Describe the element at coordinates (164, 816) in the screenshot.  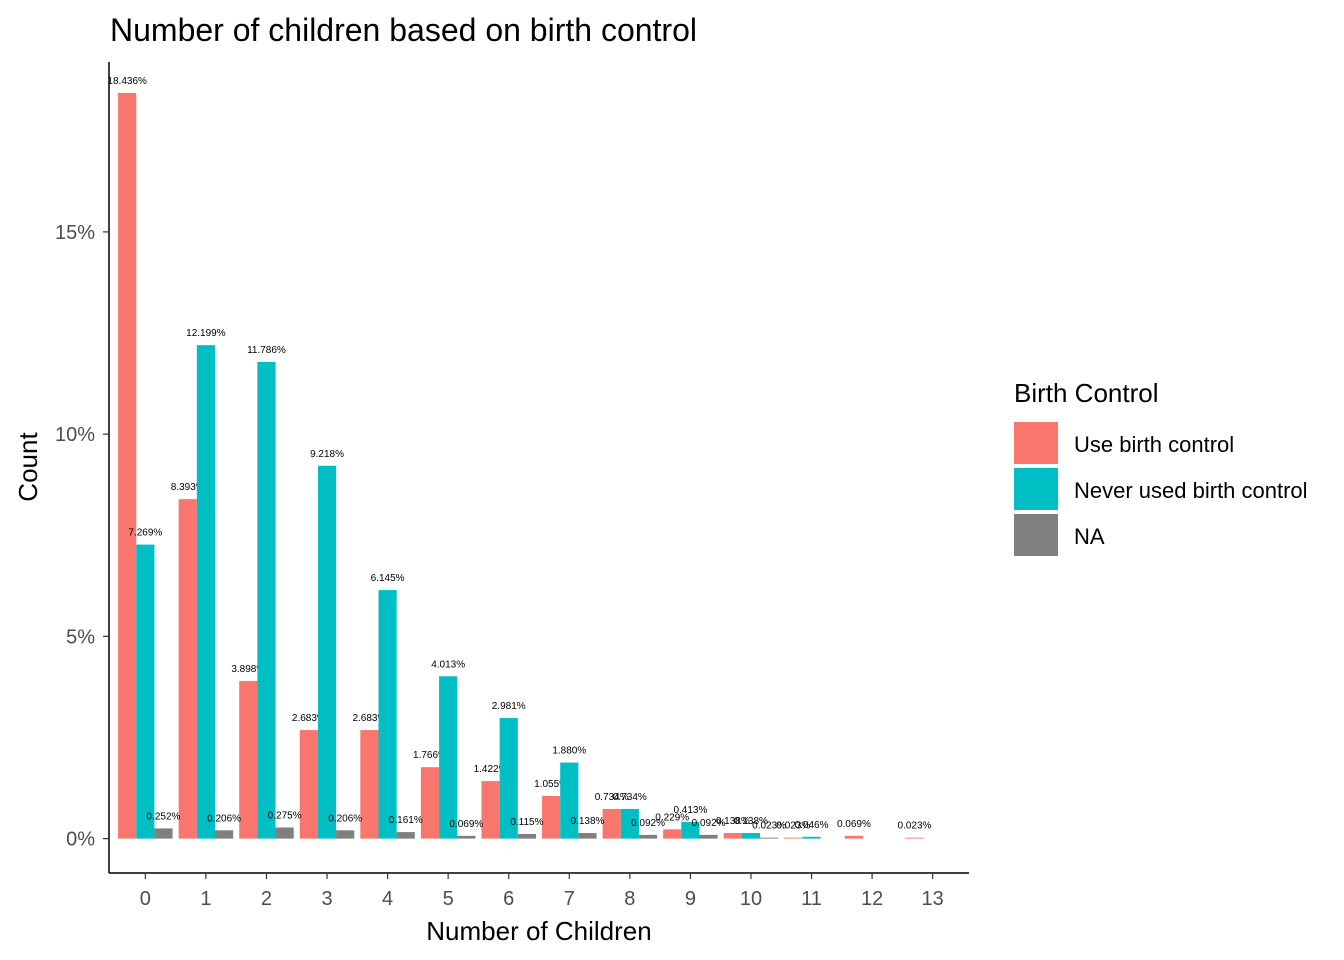
I see `bar-label: 0.252%` at that location.